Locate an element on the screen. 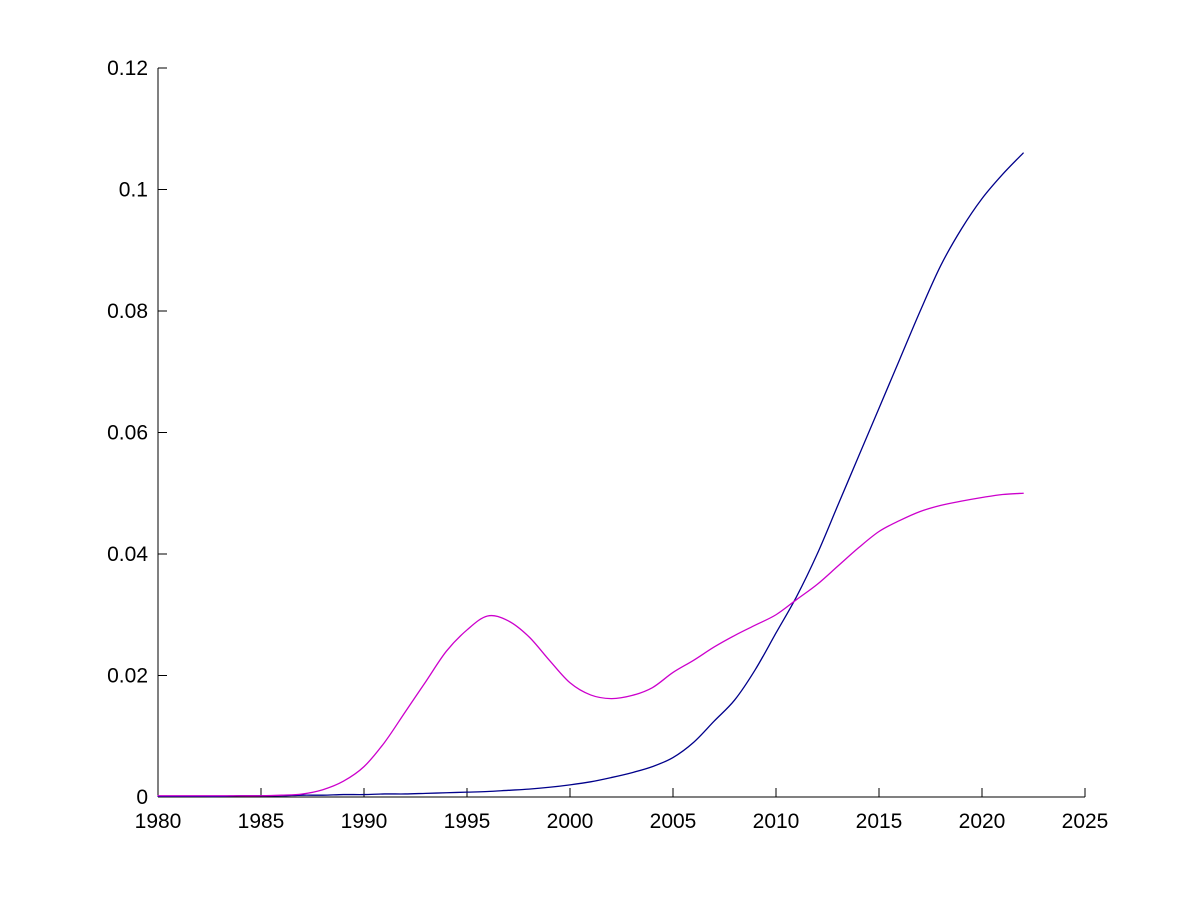  y-tick-label: 0.02 is located at coordinates (127, 676).